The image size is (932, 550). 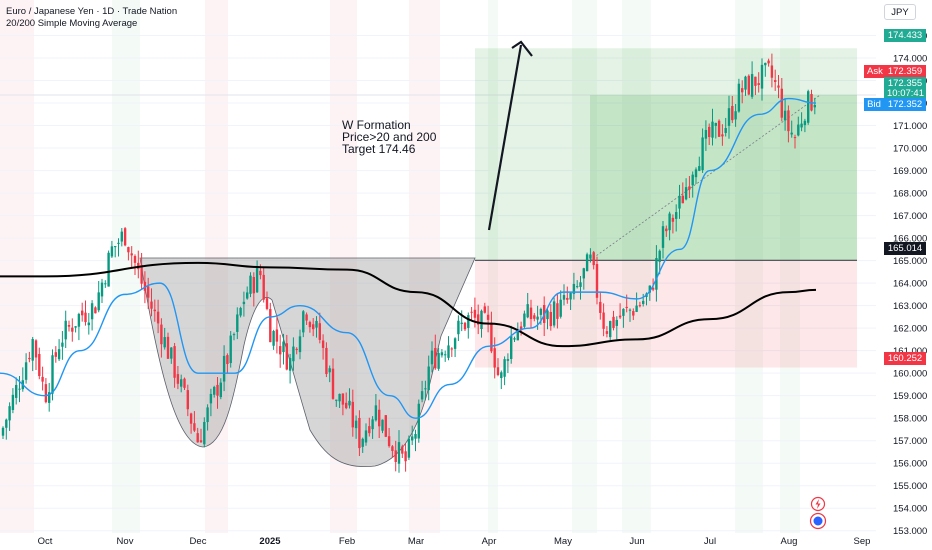 I want to click on time-axis: Oct Nov Dec 2025 Feb Mar Apr May Jun Jul Aug Sep, so click(x=438, y=541).